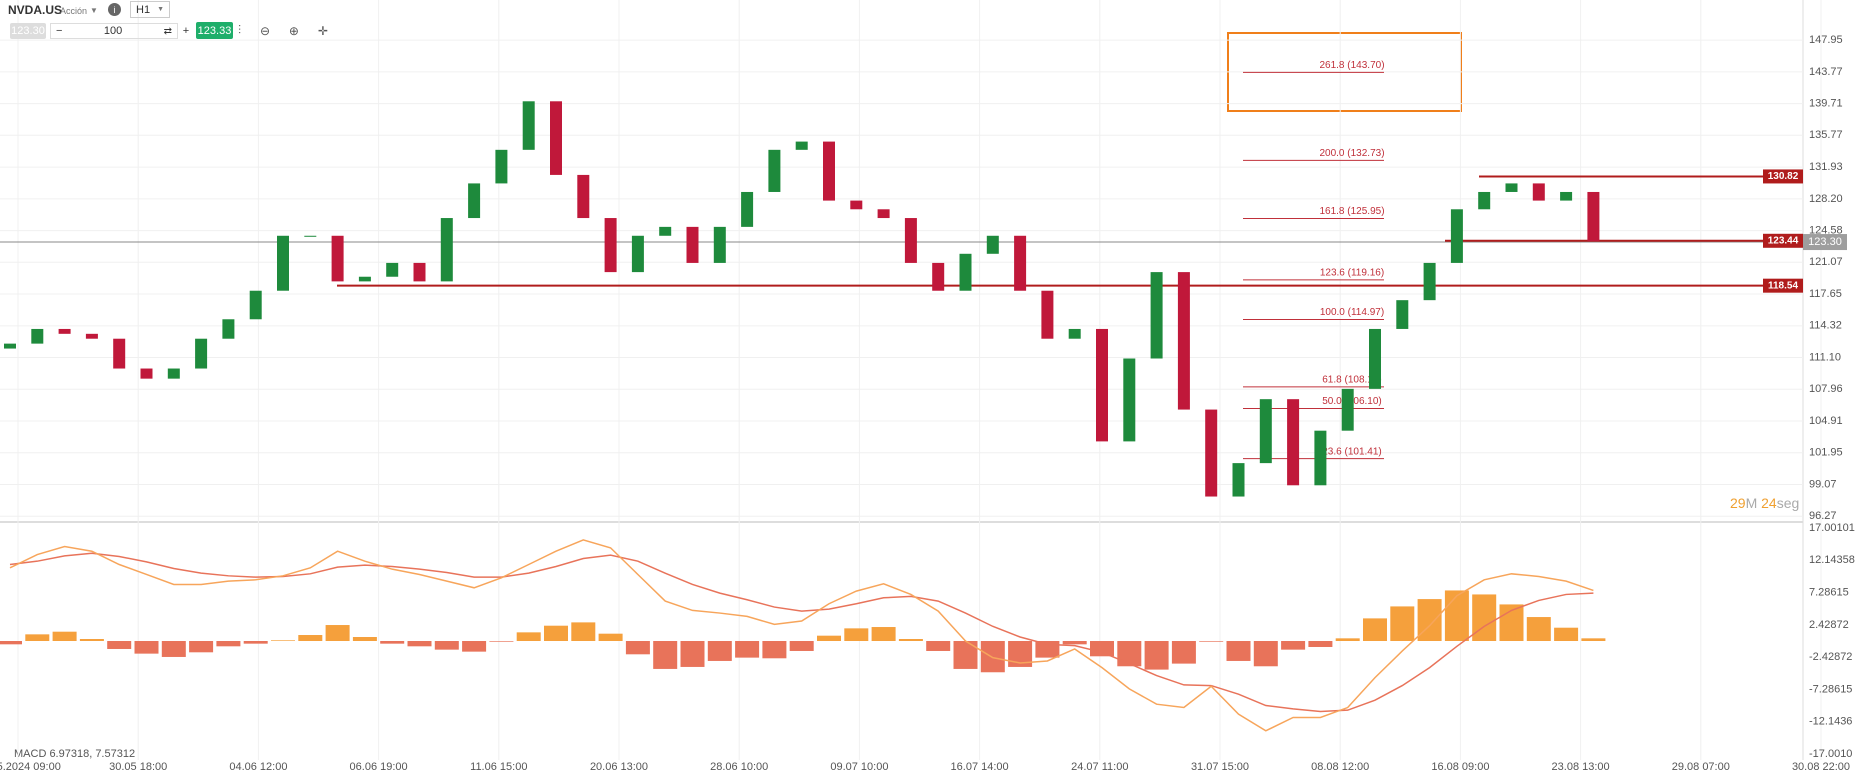 This screenshot has width=1860, height=773. I want to click on volume-input: − 100 ⇄, so click(114, 31).